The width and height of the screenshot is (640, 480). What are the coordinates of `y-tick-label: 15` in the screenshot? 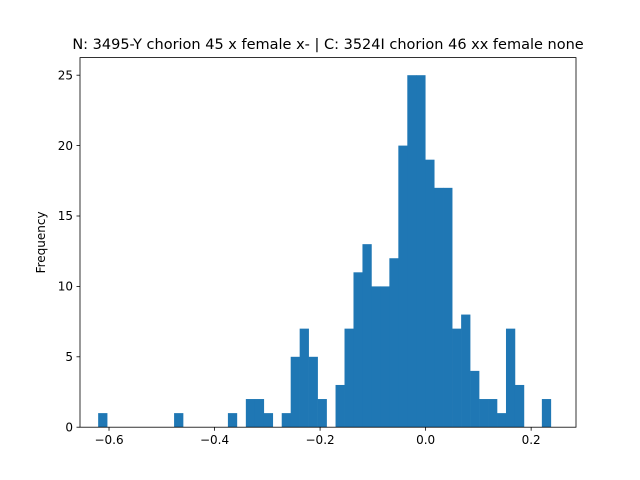 It's located at (65, 216).